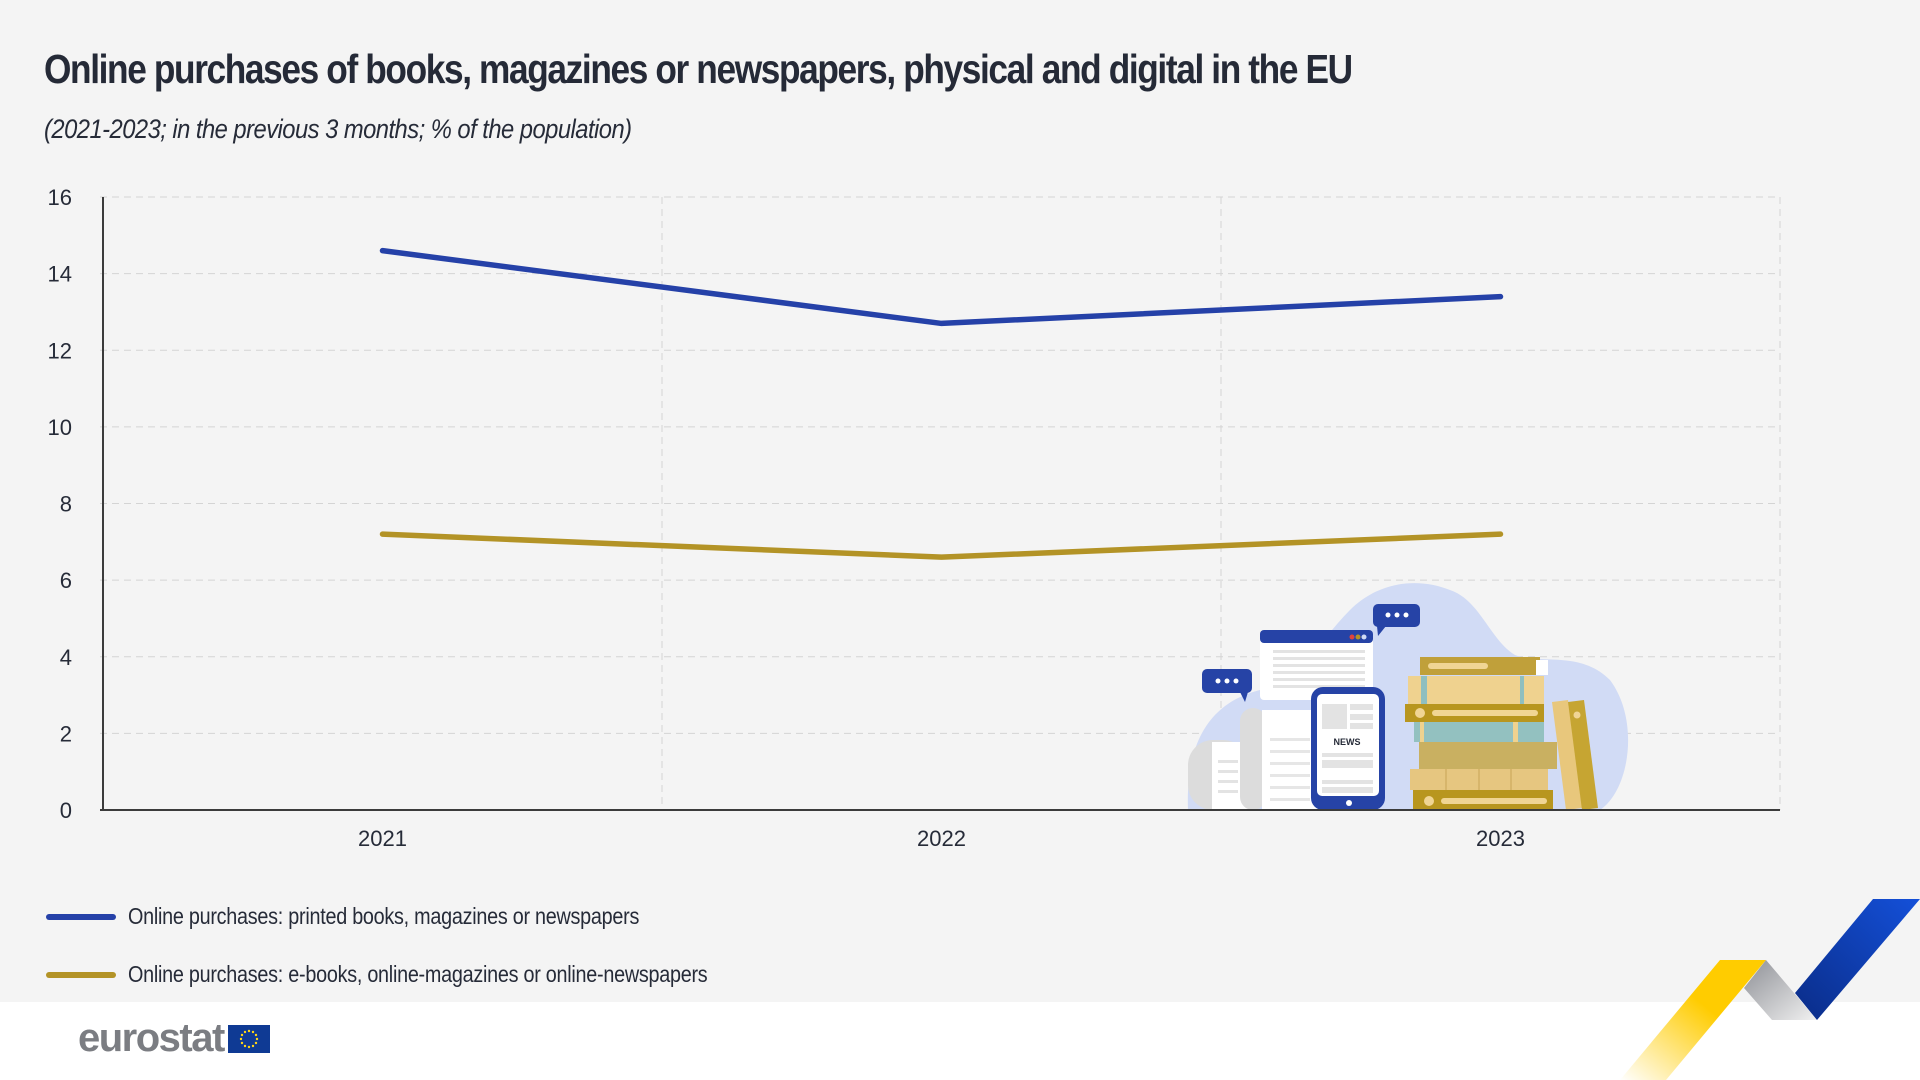 This screenshot has height=1080, width=1920. Describe the element at coordinates (941, 287) in the screenshot. I see `series-line-printed` at that location.